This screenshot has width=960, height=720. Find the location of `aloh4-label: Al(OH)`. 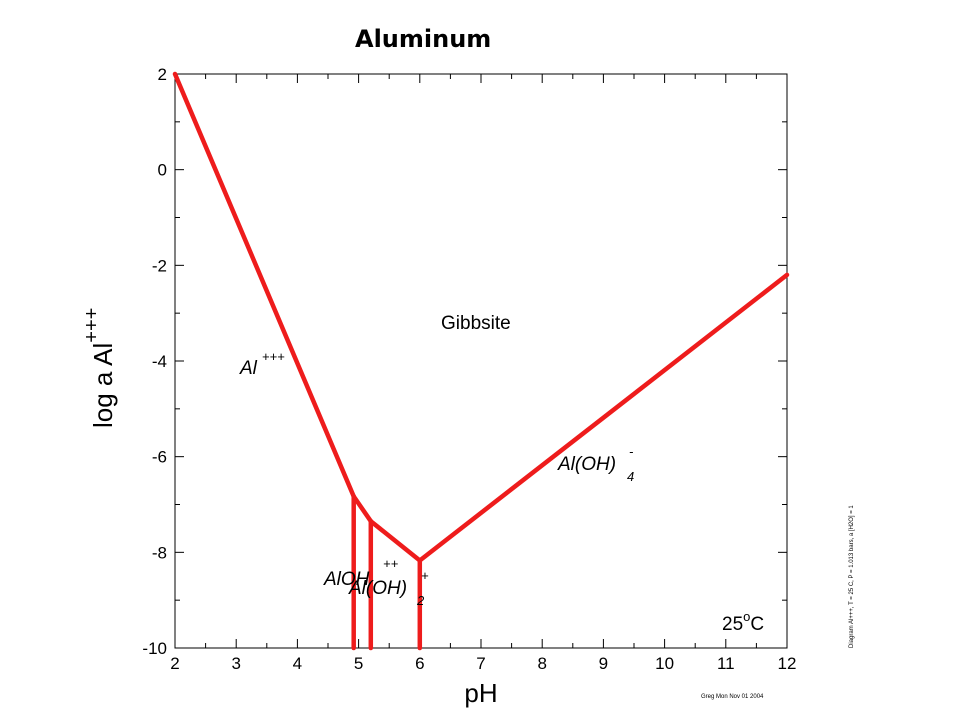

aloh4-label: Al(OH) is located at coordinates (586, 464).